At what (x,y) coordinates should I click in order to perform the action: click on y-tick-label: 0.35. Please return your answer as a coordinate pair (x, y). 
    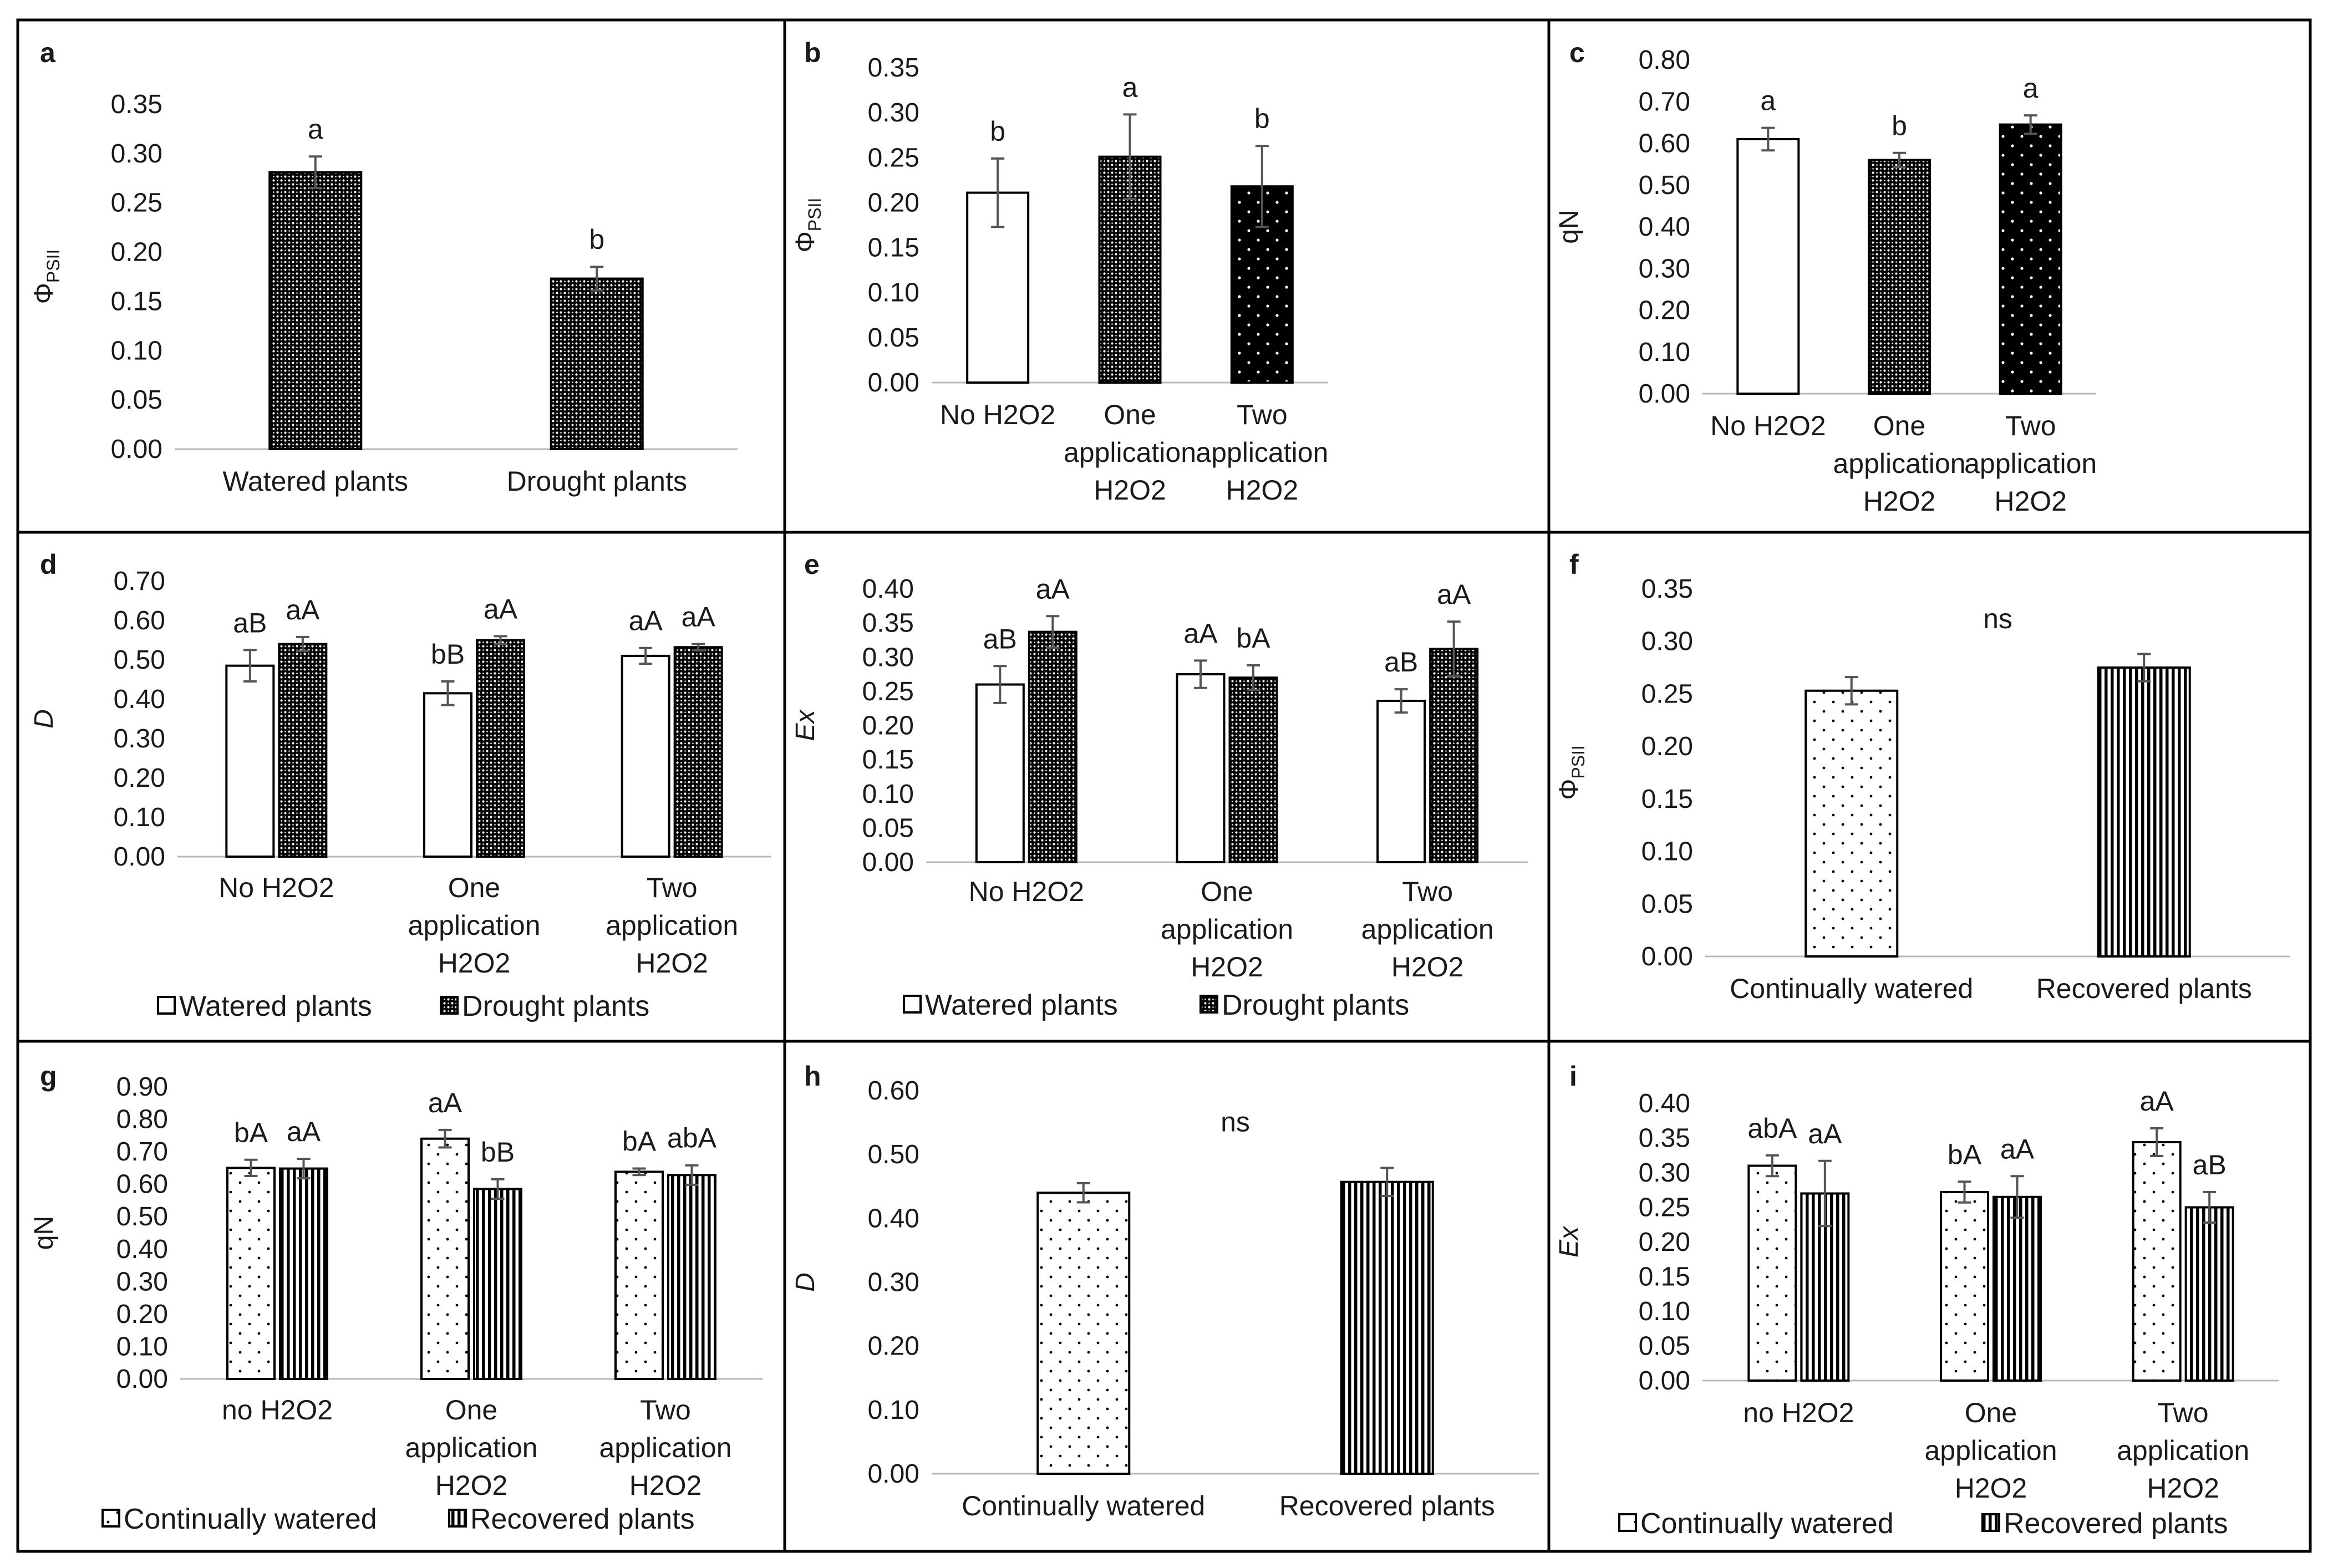
    Looking at the image, I should click on (1664, 1139).